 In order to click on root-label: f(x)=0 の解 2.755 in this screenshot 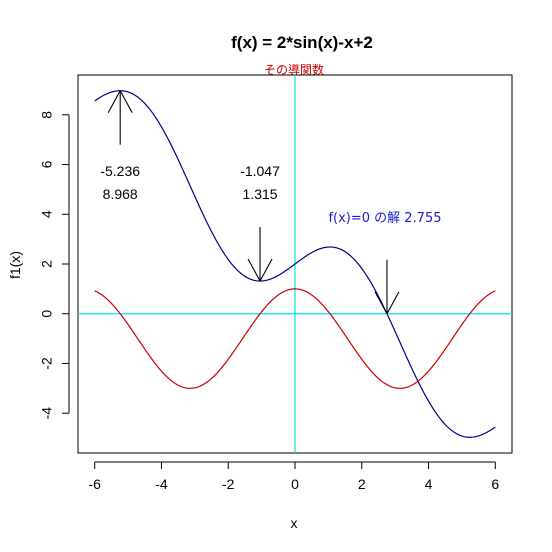, I will do `click(384, 218)`.